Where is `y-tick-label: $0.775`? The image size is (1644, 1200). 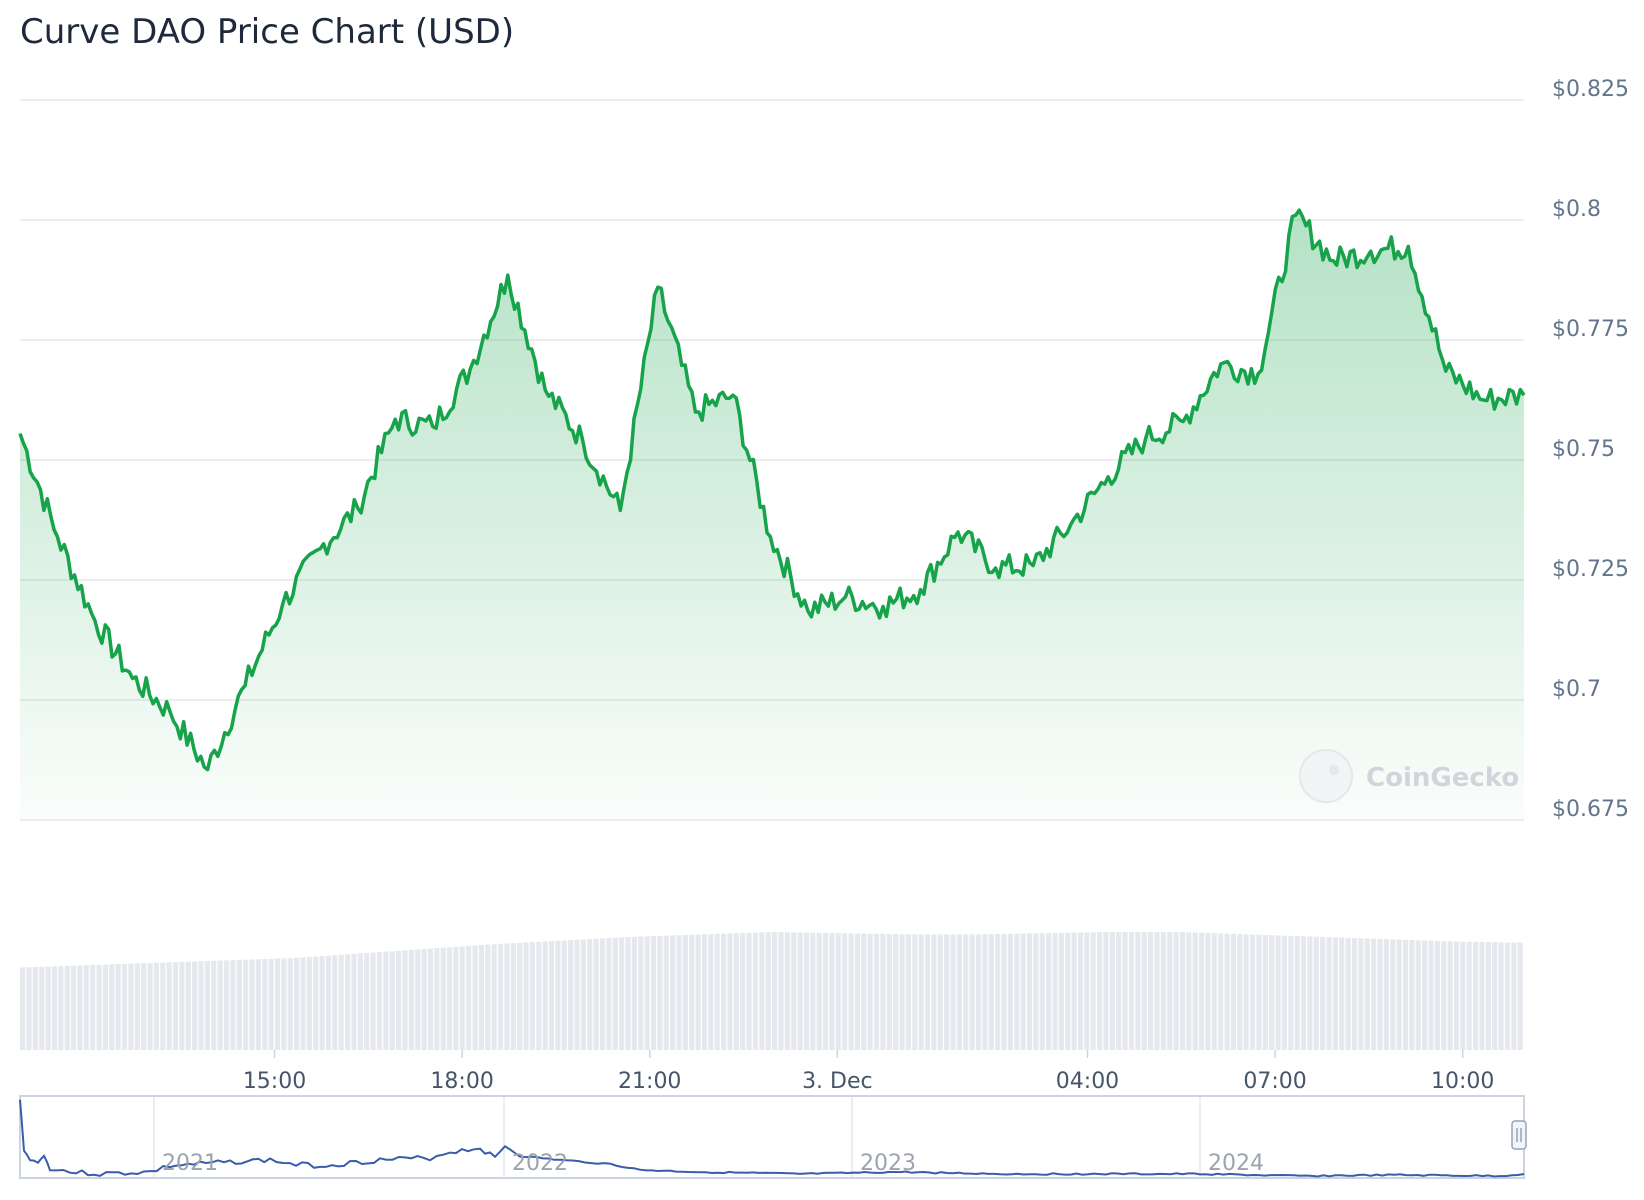 y-tick-label: $0.775 is located at coordinates (1590, 329).